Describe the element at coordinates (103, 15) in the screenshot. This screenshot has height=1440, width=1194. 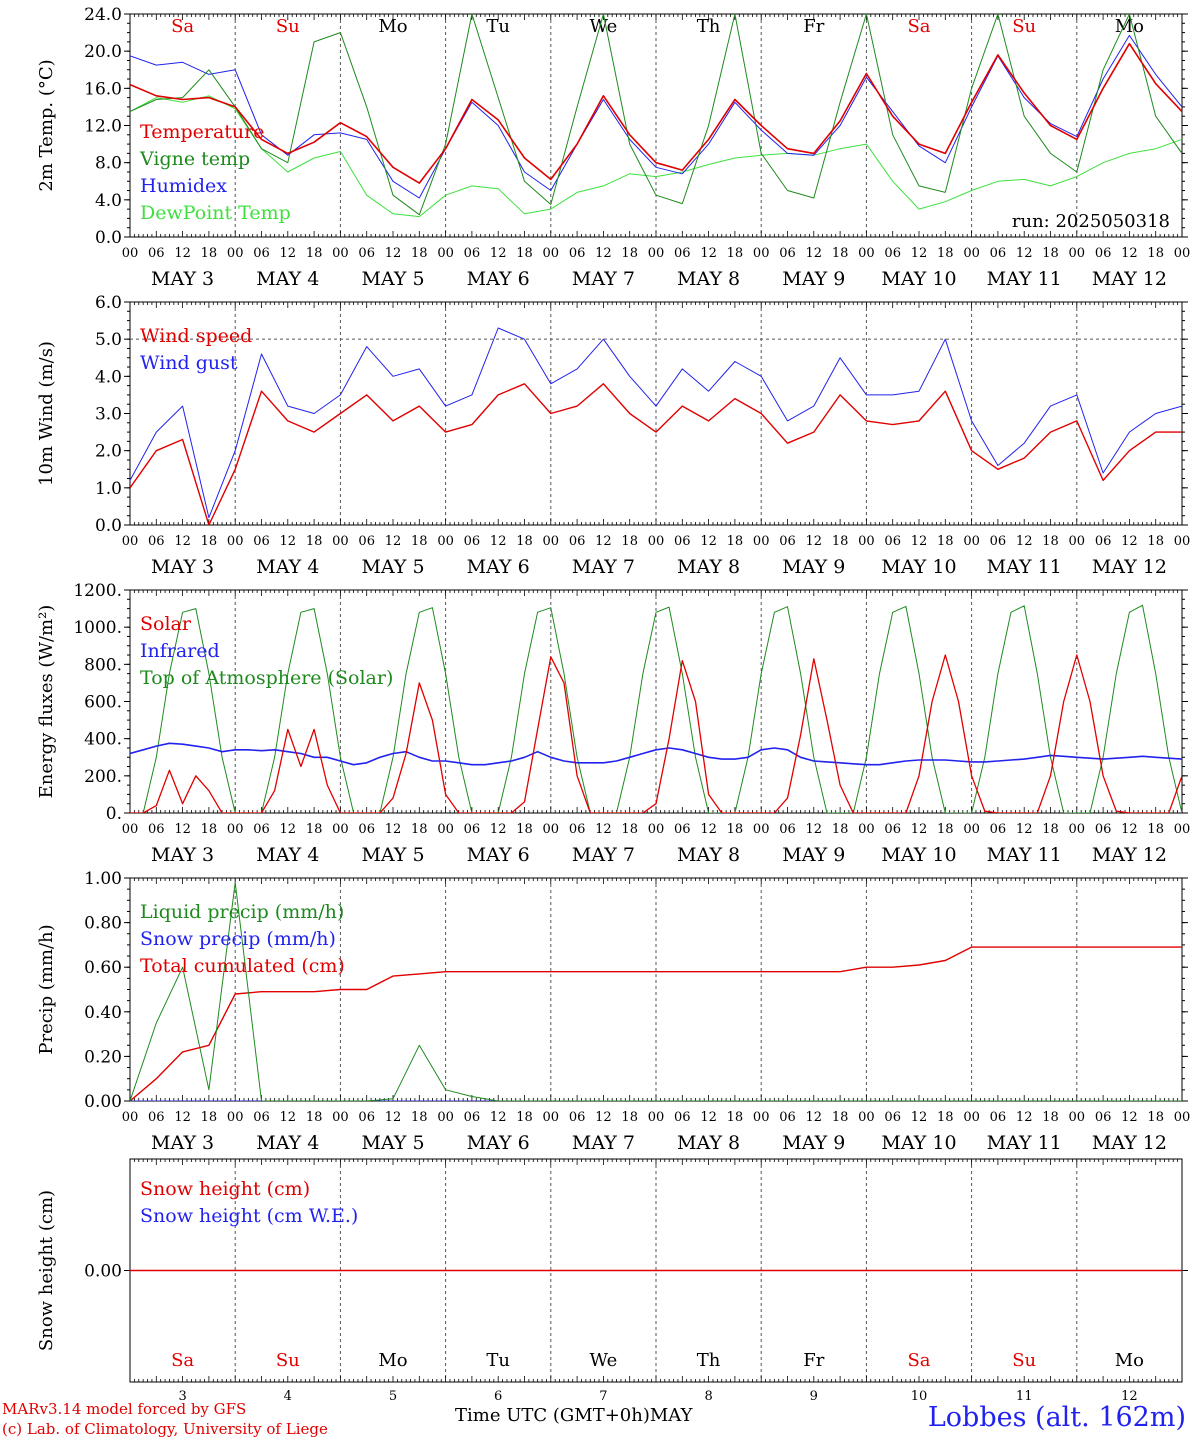
I see `y-tick-label: 24.0` at that location.